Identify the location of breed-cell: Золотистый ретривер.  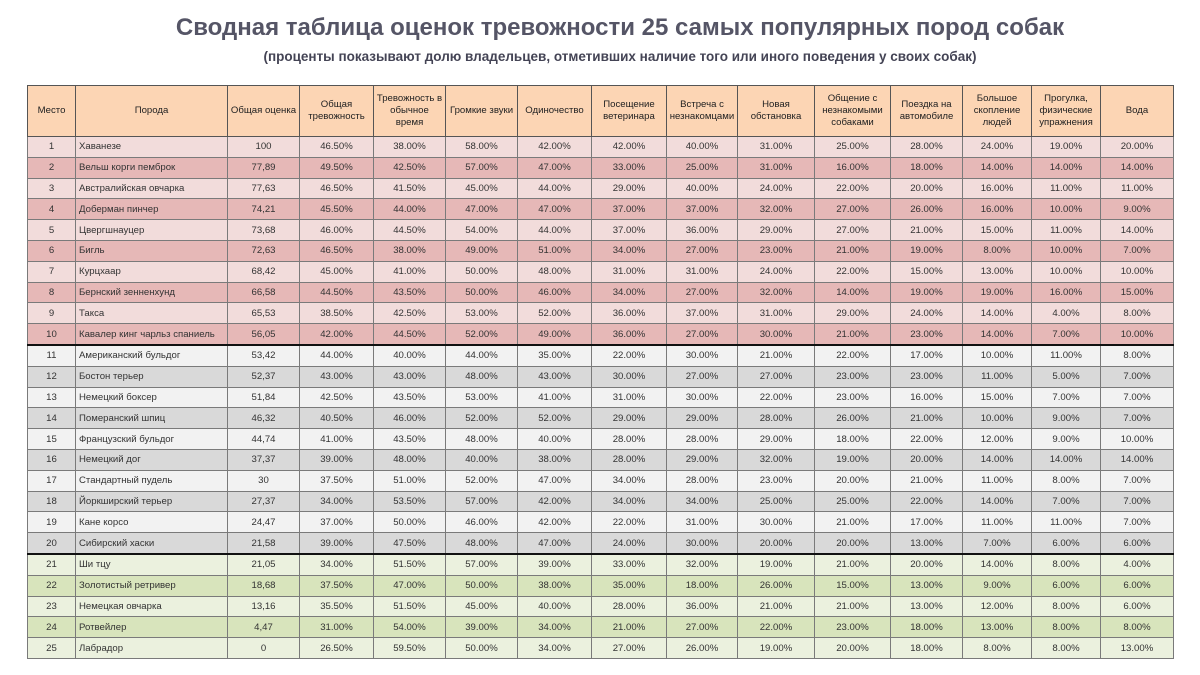
(151, 585).